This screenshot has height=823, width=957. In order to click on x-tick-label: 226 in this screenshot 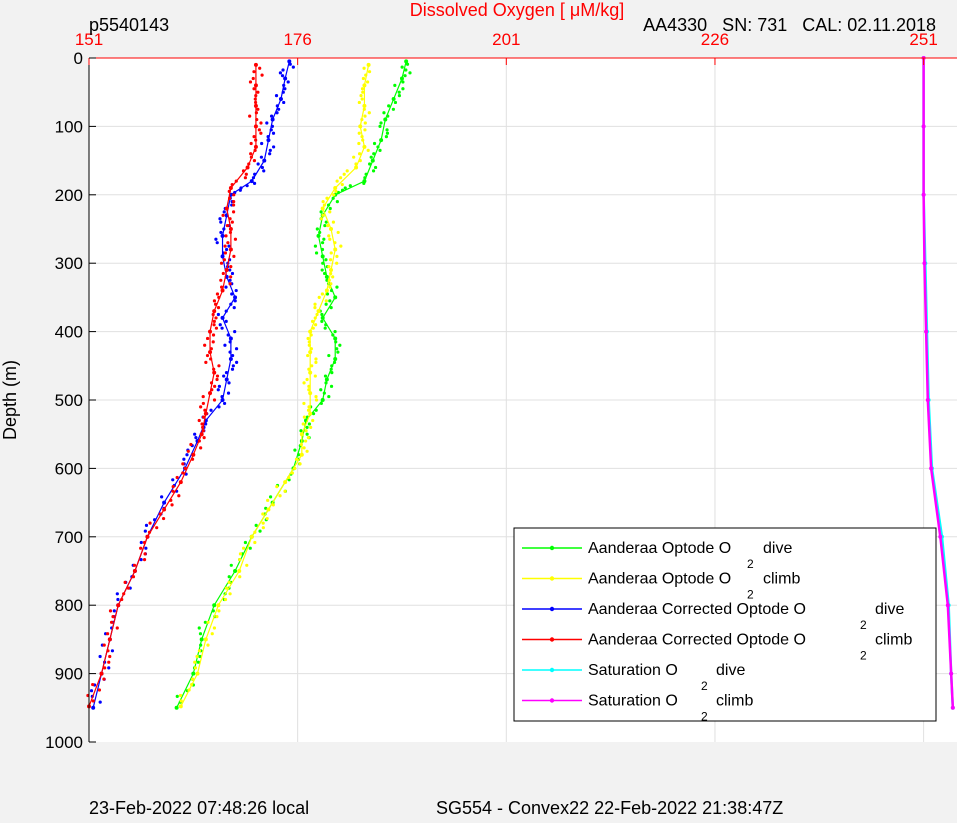, I will do `click(715, 39)`.